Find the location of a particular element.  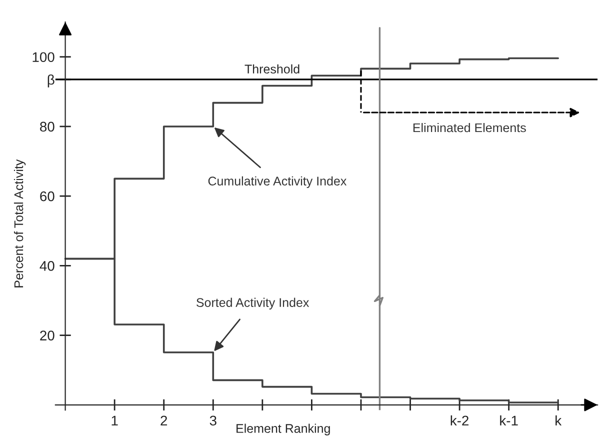

y-tick-label: 40 is located at coordinates (47, 266).